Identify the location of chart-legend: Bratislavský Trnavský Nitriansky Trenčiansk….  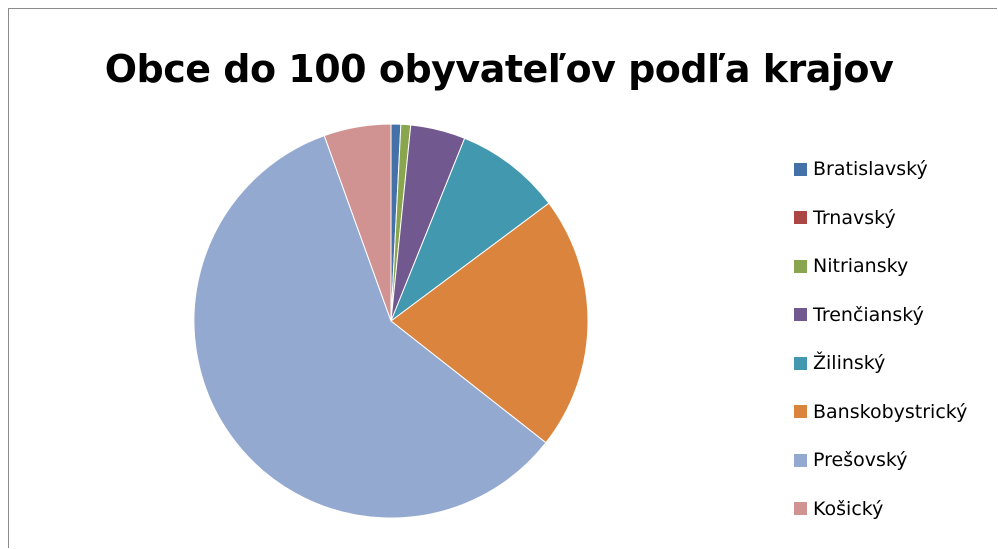
(896, 339).